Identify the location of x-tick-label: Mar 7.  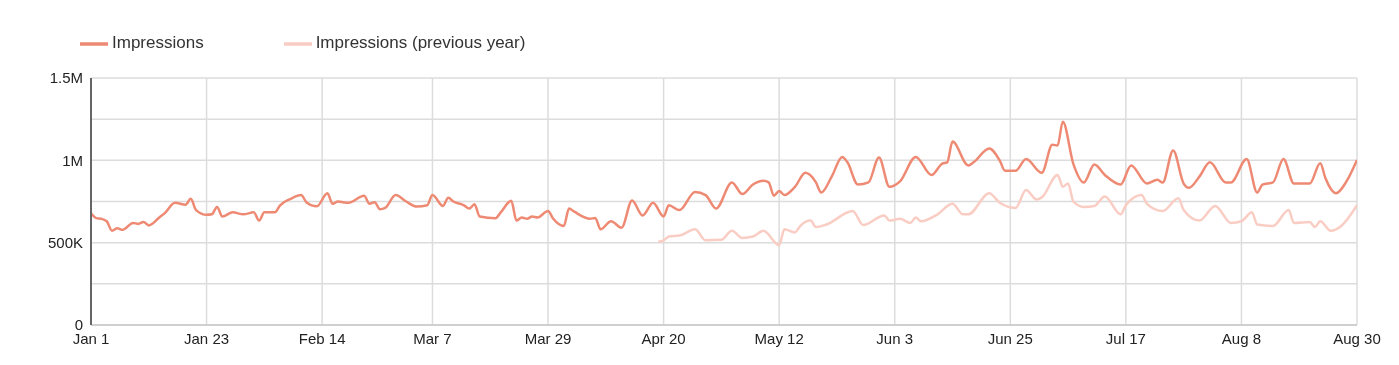
(432, 338).